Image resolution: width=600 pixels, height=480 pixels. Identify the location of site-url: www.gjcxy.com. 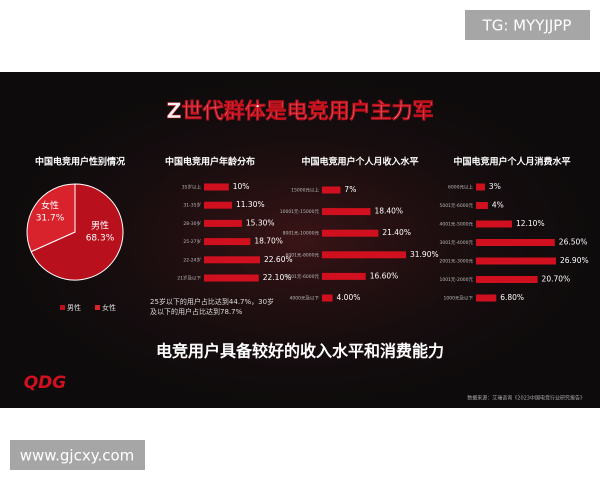
(77, 456).